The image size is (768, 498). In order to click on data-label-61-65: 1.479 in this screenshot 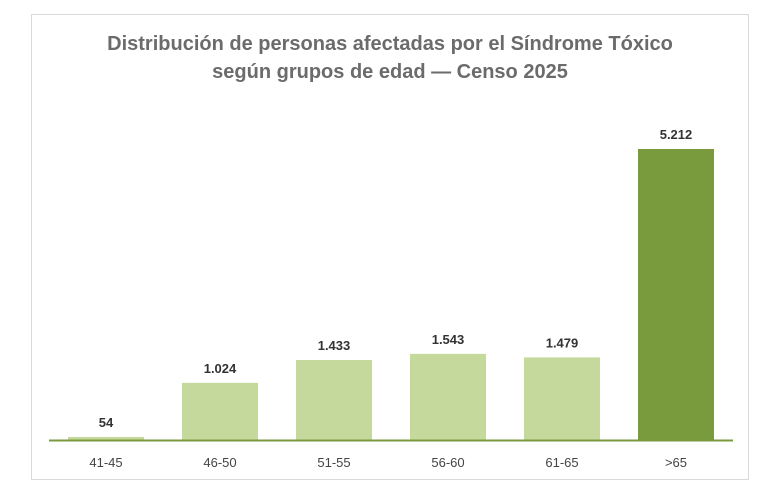, I will do `click(562, 342)`.